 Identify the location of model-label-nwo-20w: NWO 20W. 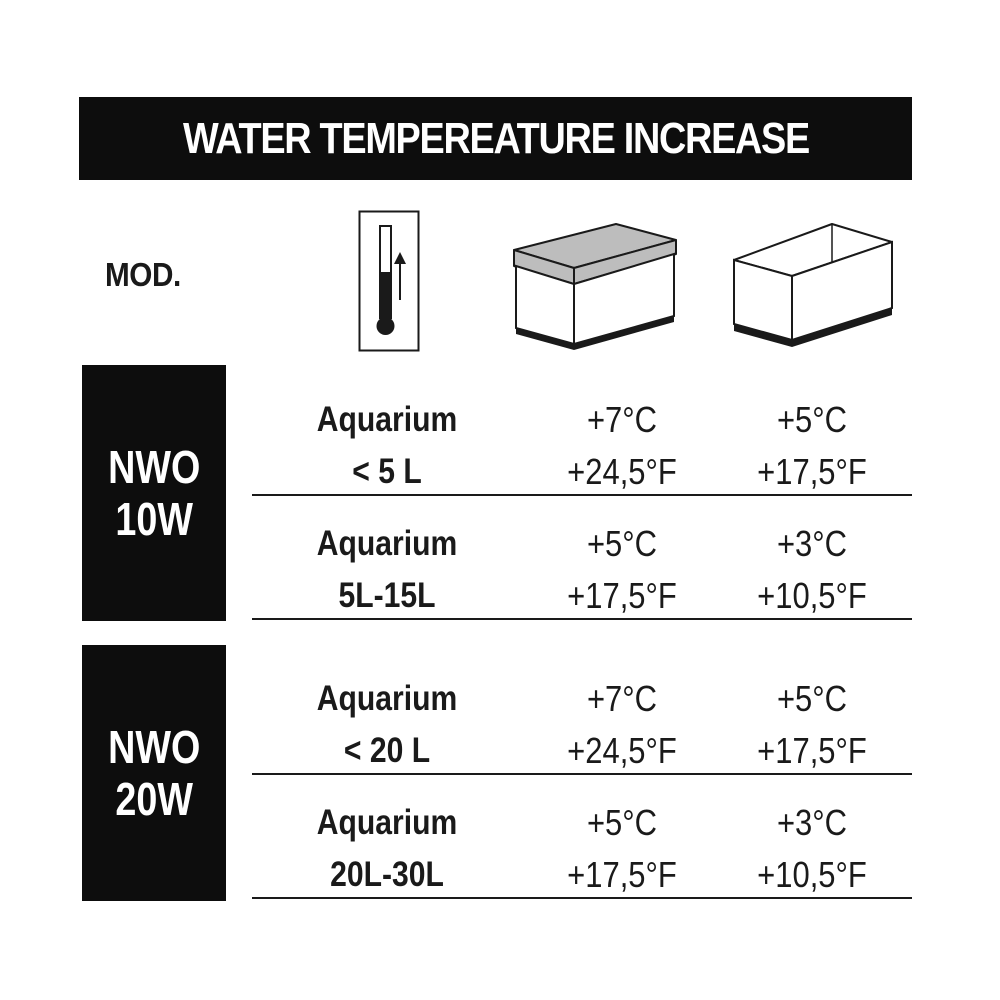
(154, 773).